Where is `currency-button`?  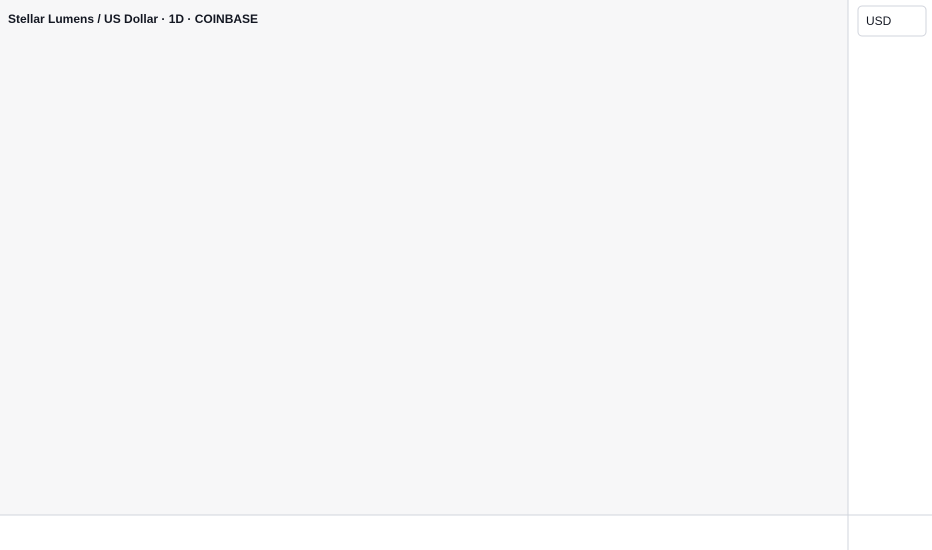 currency-button is located at coordinates (892, 21).